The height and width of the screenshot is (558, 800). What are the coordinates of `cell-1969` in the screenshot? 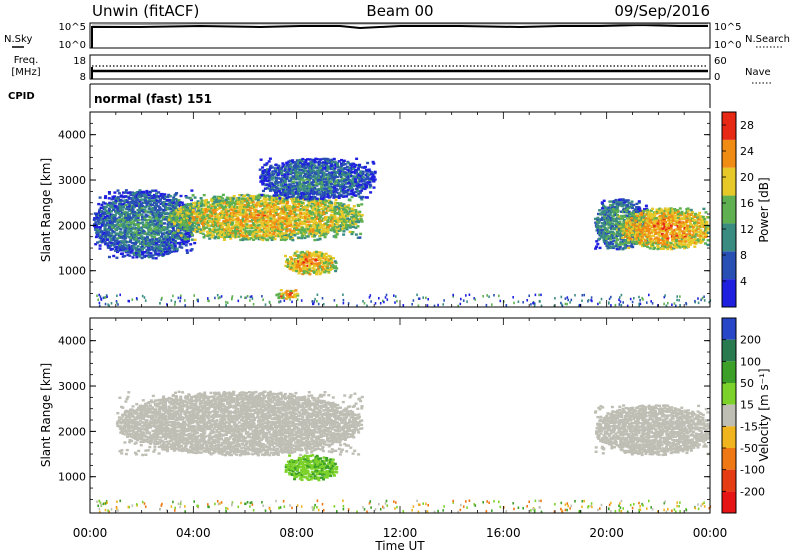 It's located at (253, 215).